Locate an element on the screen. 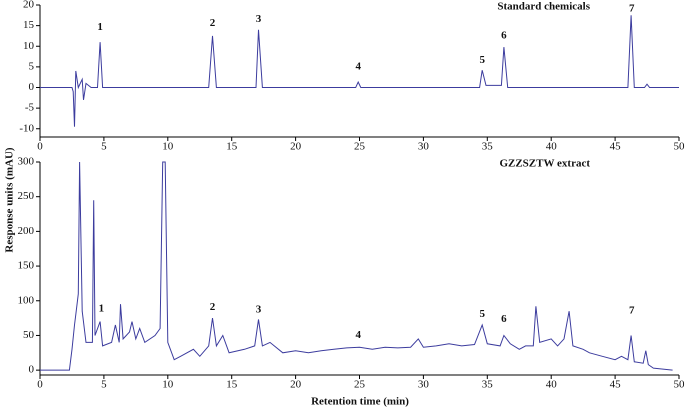  y-tick-label: 200 is located at coordinates (26, 231).